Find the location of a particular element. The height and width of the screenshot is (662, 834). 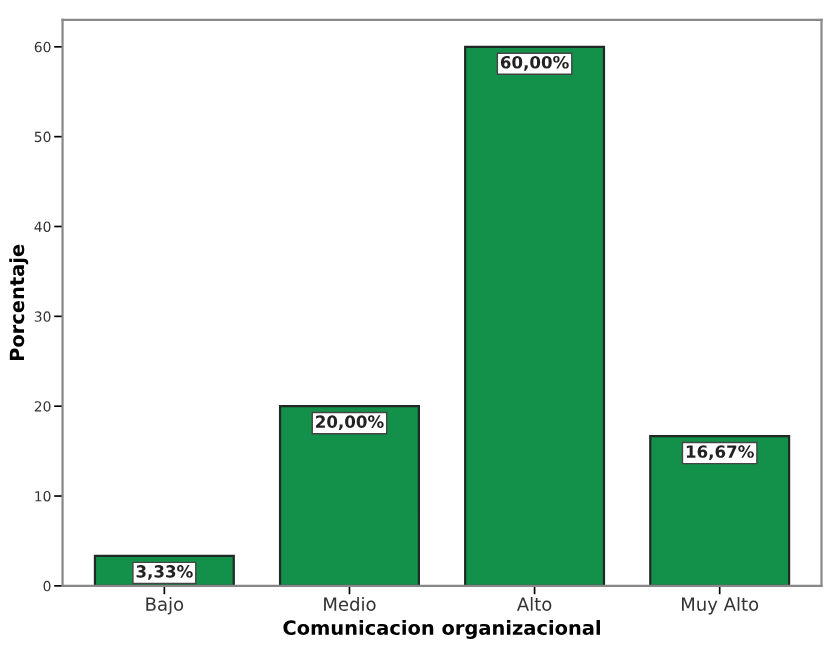

x-tick-label: Medio is located at coordinates (350, 603).